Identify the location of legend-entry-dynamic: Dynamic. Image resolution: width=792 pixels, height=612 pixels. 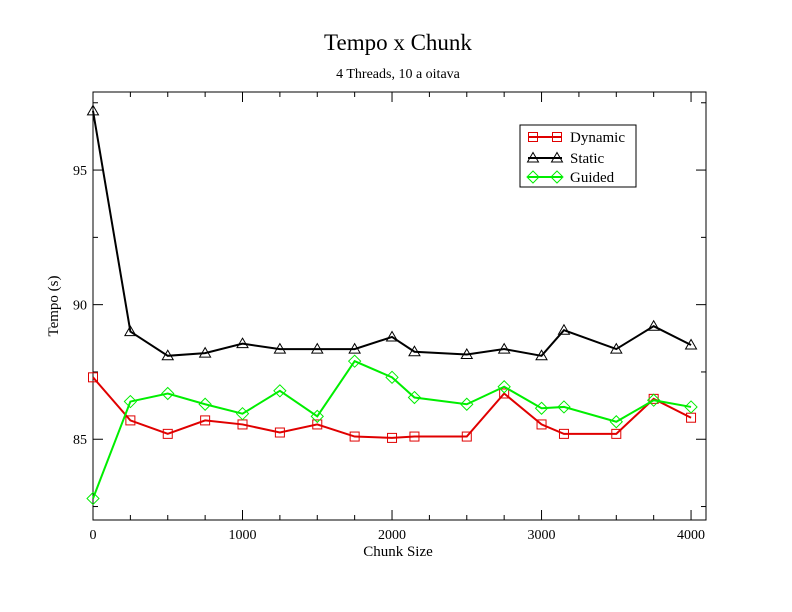
(576, 138).